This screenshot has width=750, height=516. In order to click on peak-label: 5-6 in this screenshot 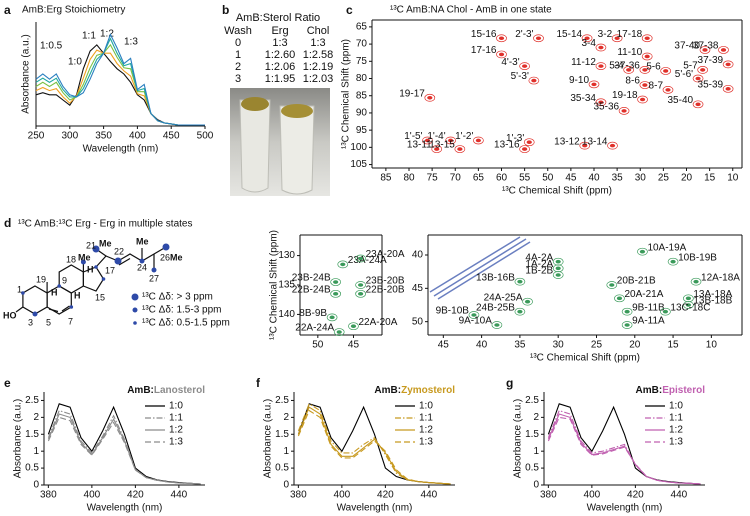, I will do `click(653, 67)`.